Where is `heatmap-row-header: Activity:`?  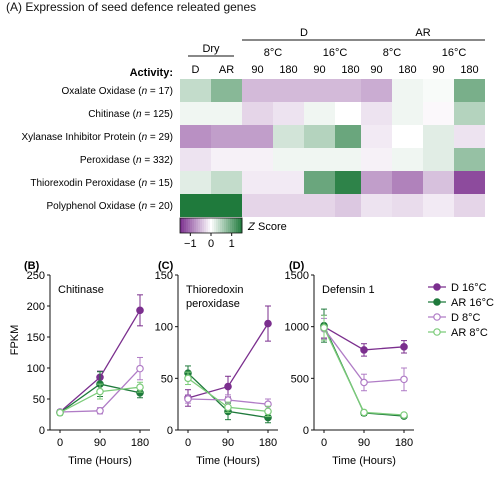
heatmap-row-header: Activity: is located at coordinates (151, 73).